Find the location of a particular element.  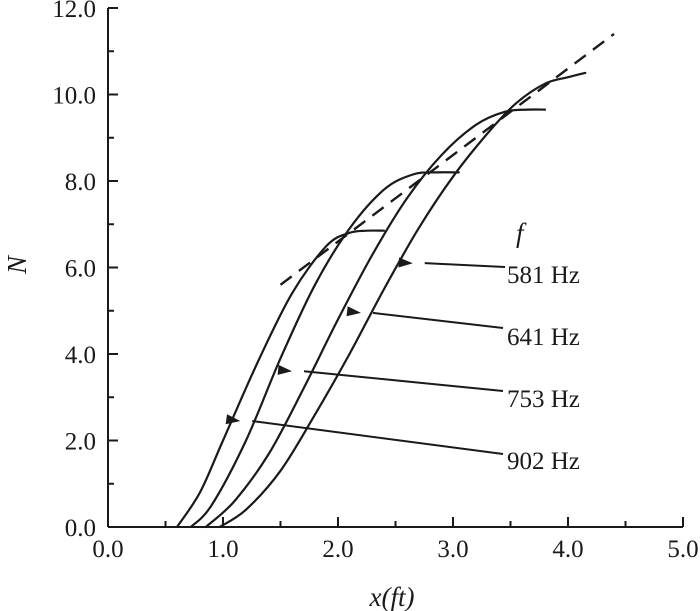

x-tick-label: 2.0 is located at coordinates (337, 549).